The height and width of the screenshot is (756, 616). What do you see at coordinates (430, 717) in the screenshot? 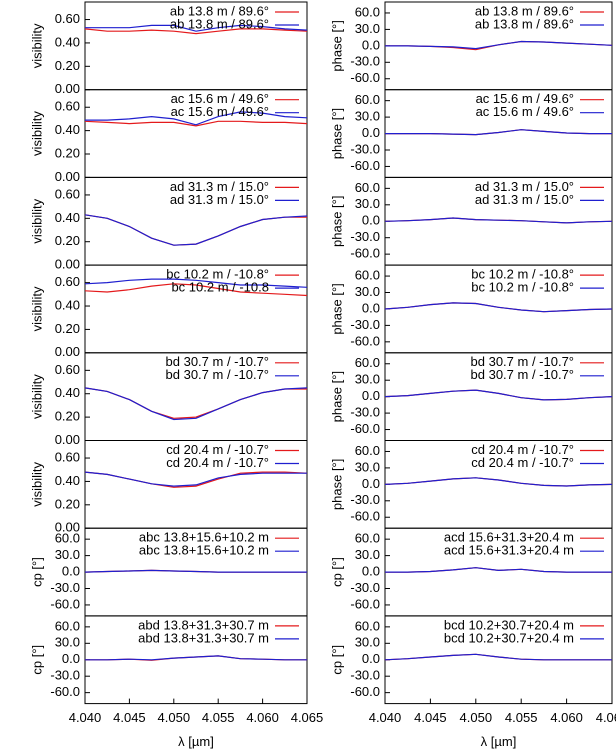
I see `x-tick-label: 4.045` at bounding box center [430, 717].